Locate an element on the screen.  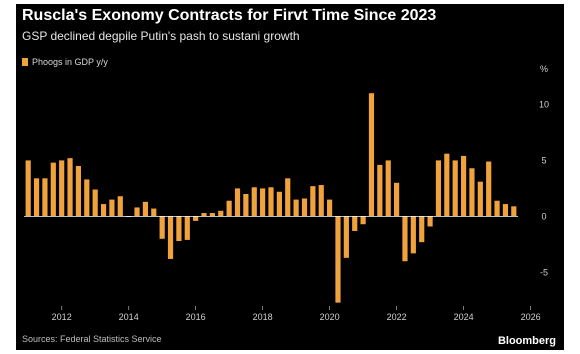
x-tick-label: 2012 is located at coordinates (62, 317).